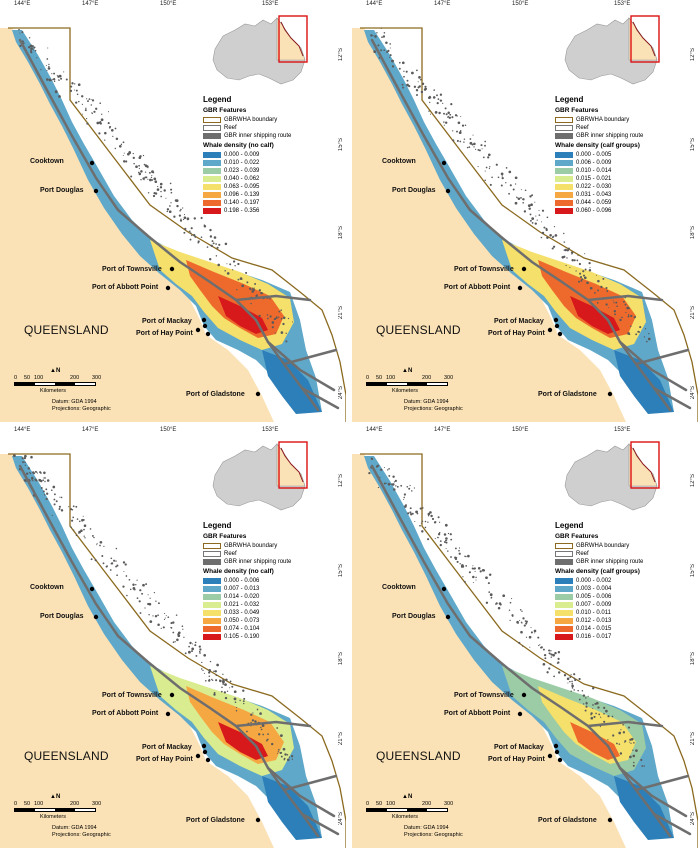 The height and width of the screenshot is (850, 699). I want to click on legend-title: Legend, so click(217, 525).